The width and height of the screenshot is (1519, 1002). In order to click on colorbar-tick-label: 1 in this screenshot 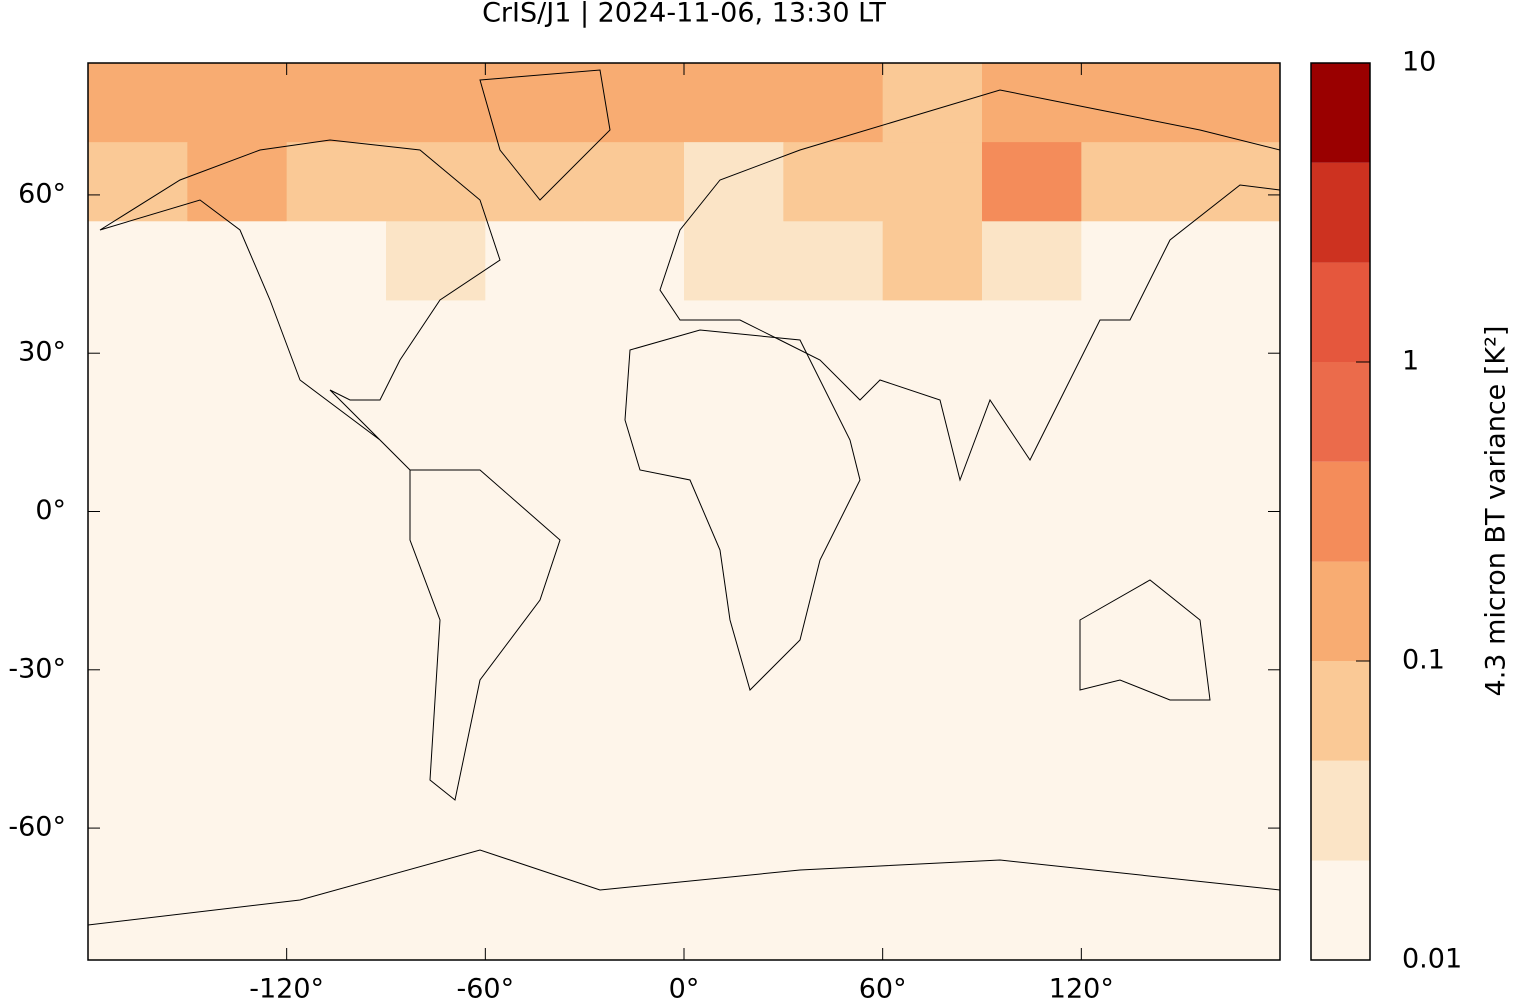, I will do `click(1410, 361)`.